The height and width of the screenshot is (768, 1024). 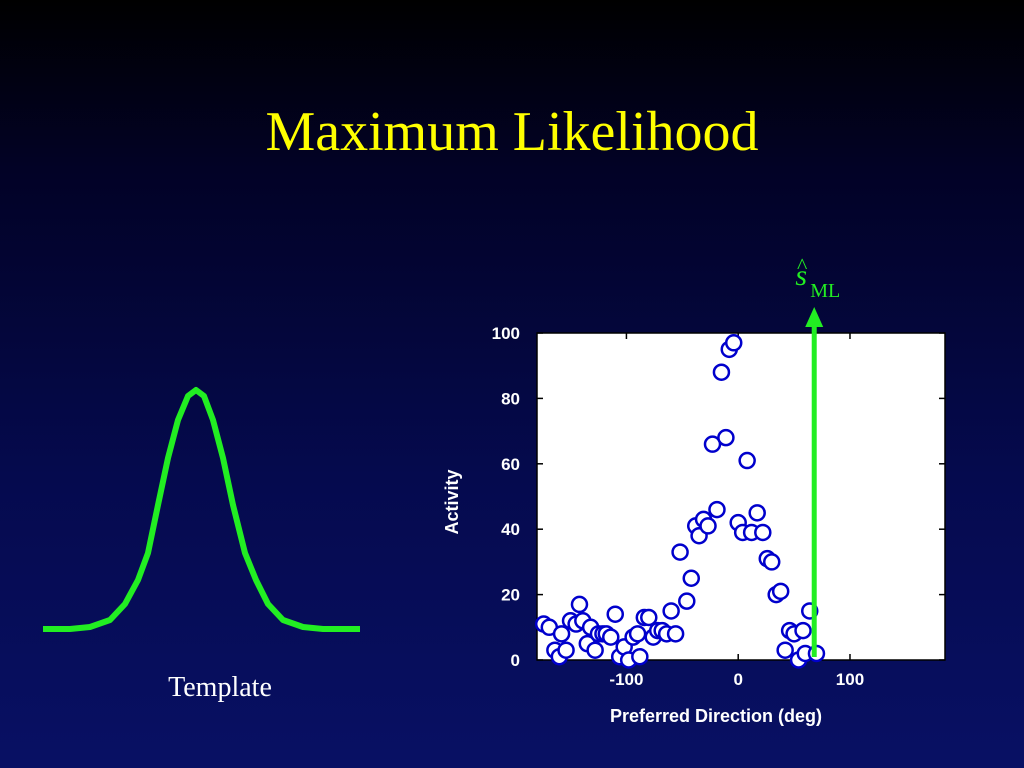 What do you see at coordinates (716, 716) in the screenshot?
I see `x-axis-title: Preferred Direction (deg)` at bounding box center [716, 716].